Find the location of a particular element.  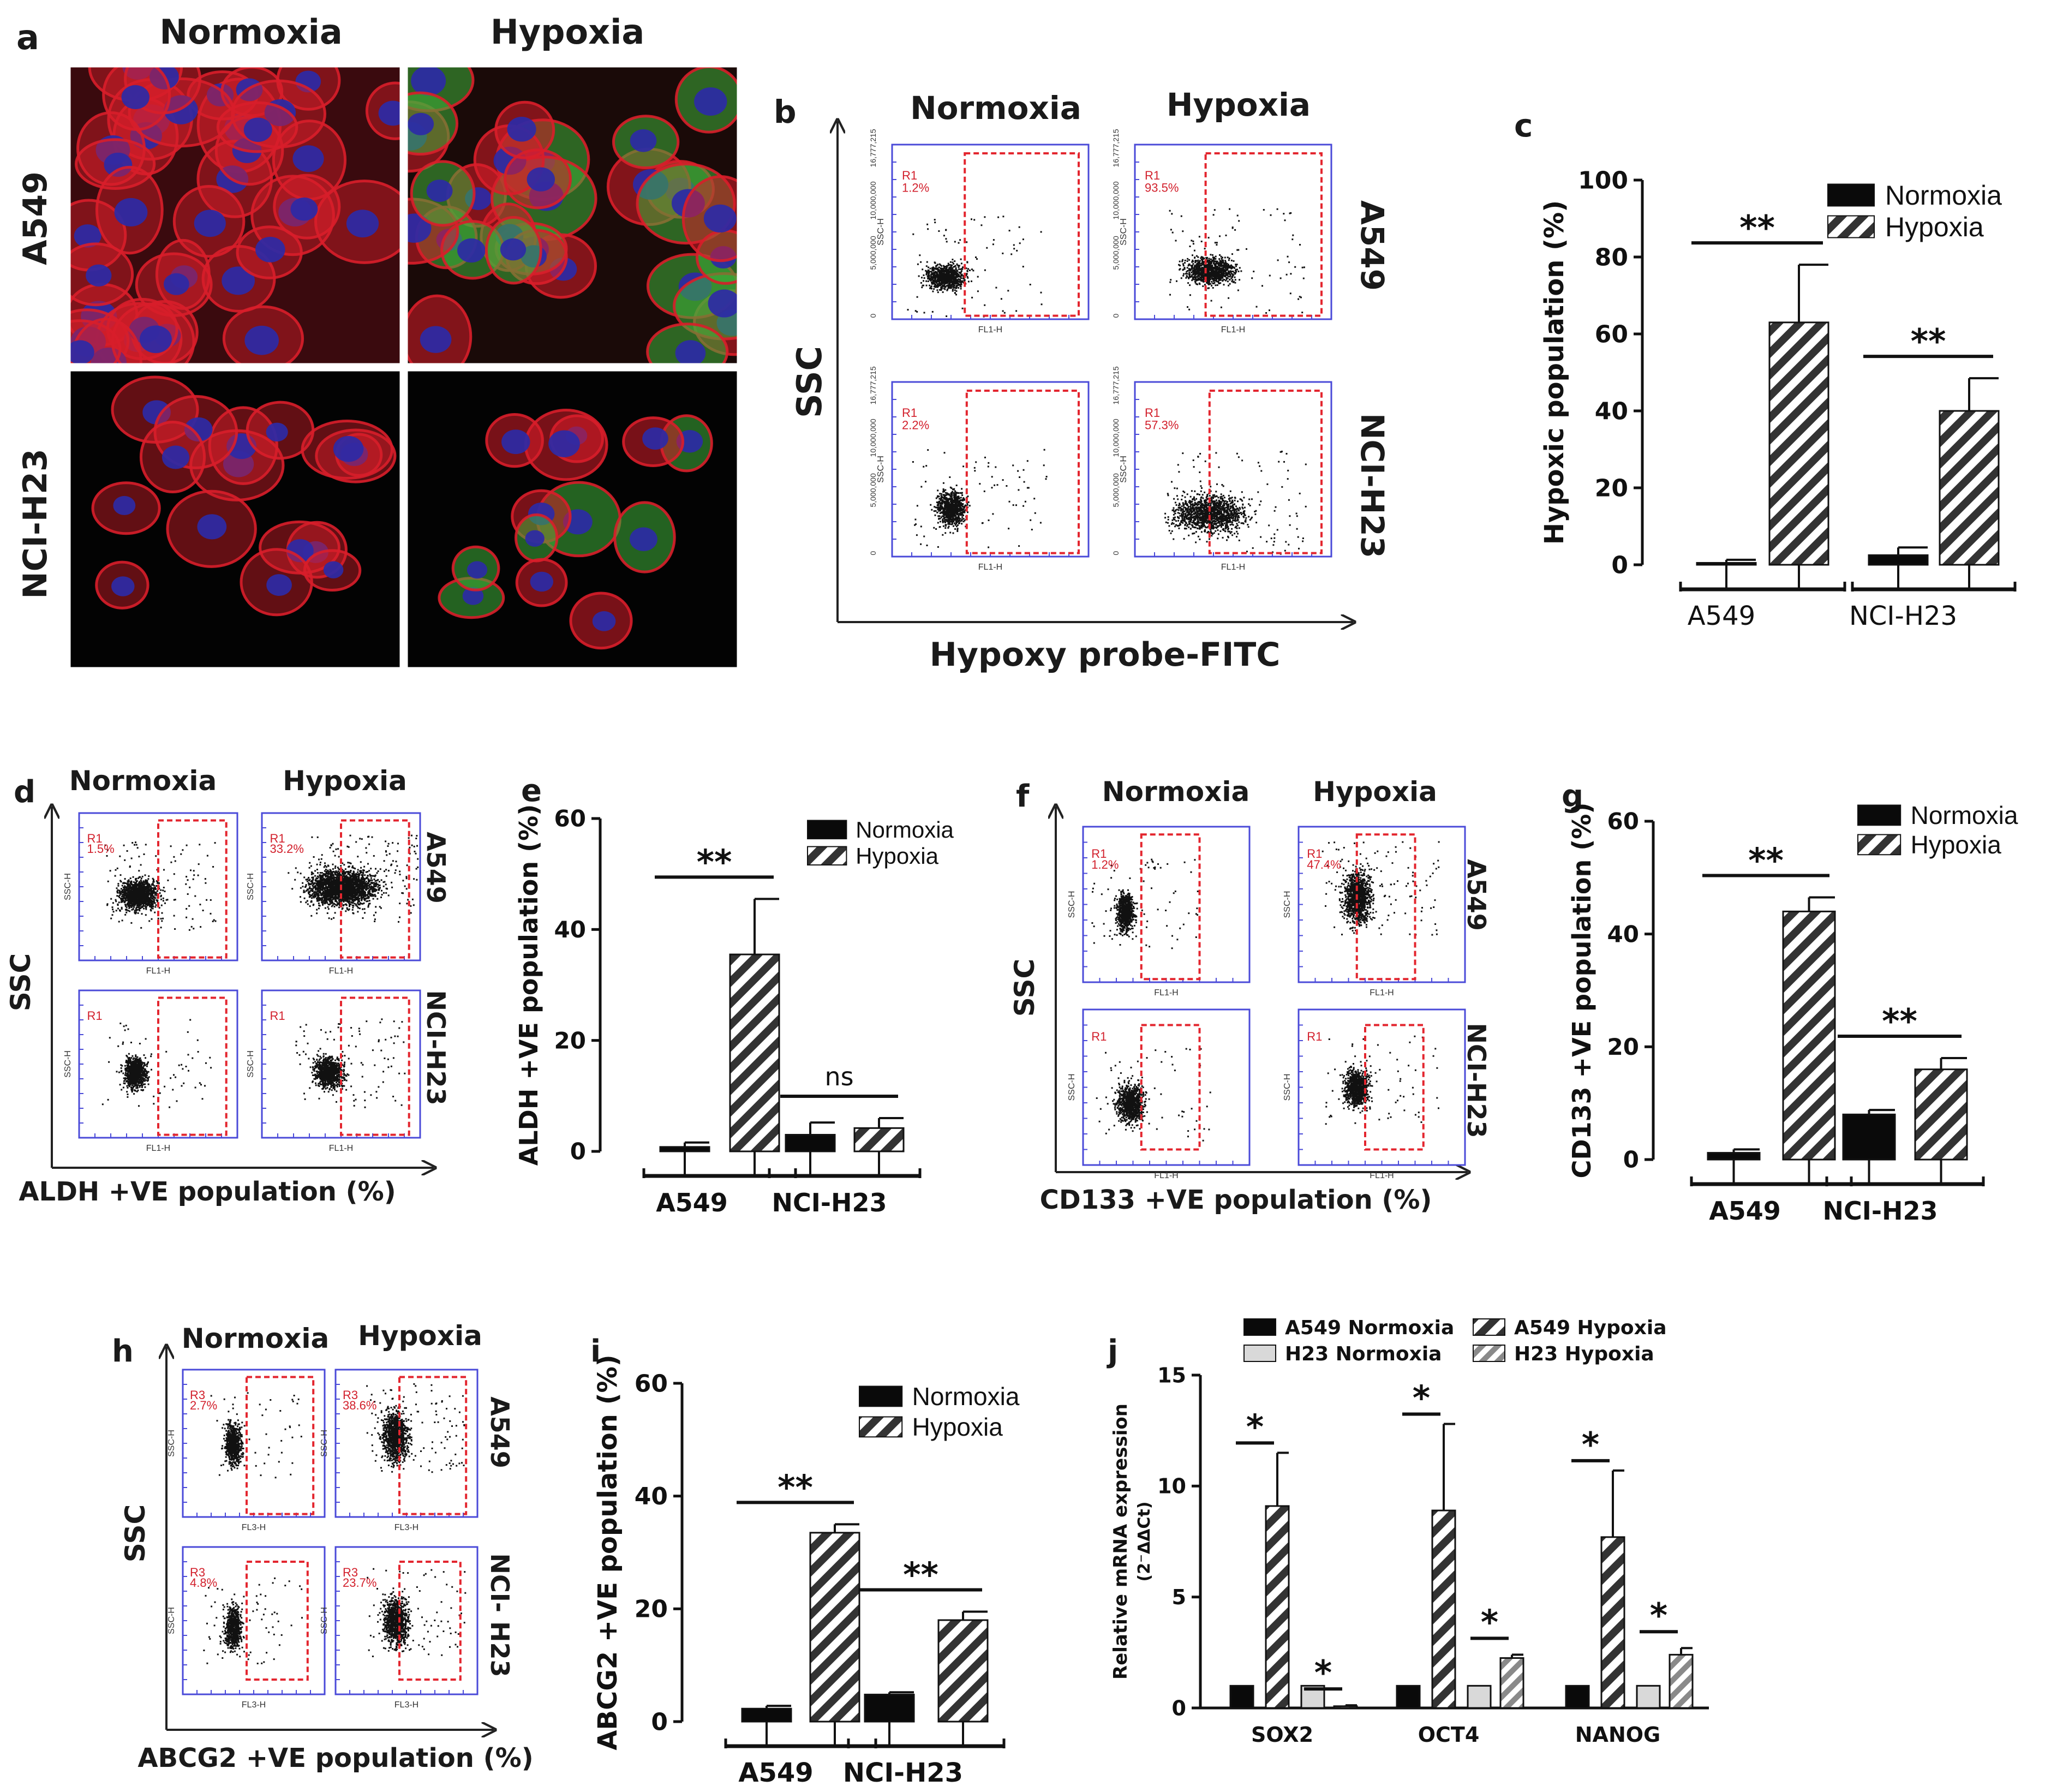

dotplot-gate-pct: 4.8% is located at coordinates (203, 1583).